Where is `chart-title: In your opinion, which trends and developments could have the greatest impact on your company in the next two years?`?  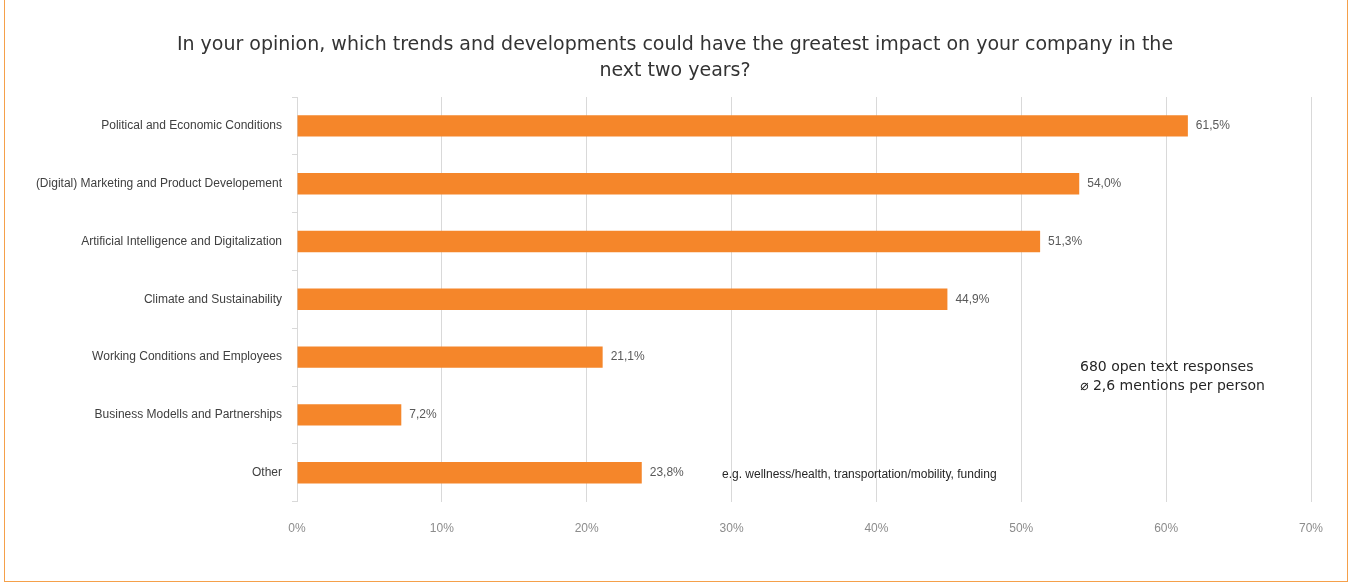 chart-title: In your opinion, which trends and developments could have the greatest impact on your company in the next two years? is located at coordinates (675, 56).